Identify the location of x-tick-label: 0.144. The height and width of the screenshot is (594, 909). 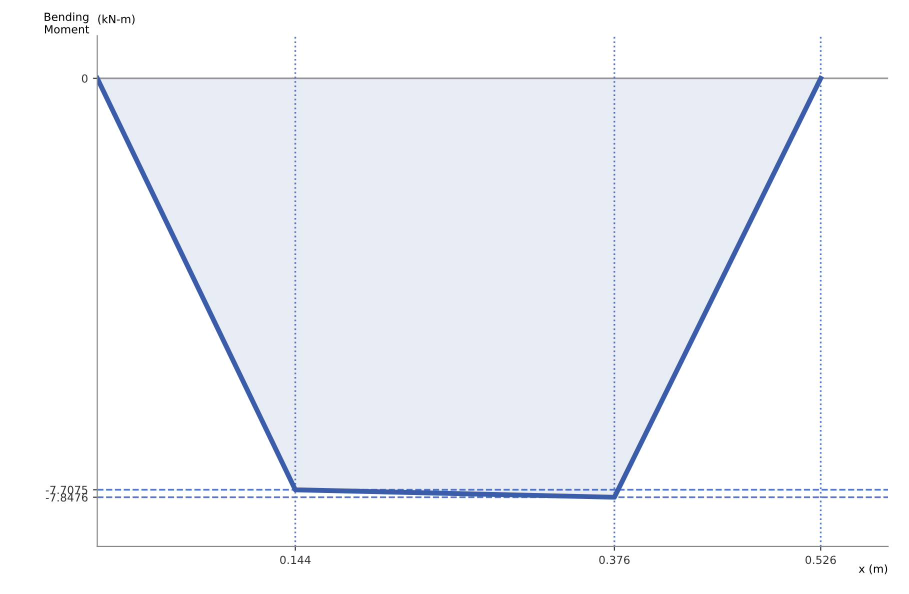
(295, 560).